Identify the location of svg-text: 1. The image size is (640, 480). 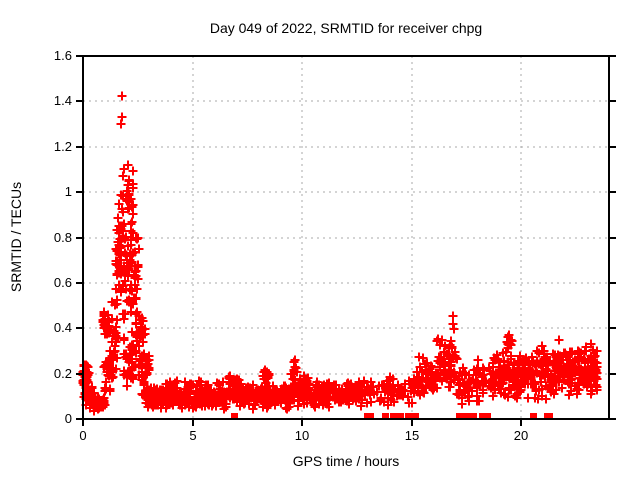
(68, 191).